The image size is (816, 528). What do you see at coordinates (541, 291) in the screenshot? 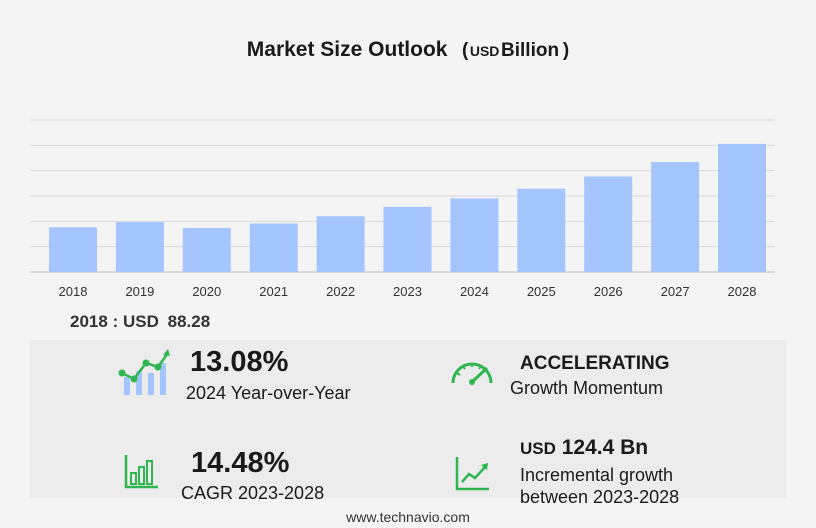
I see `x-tick-label-2025: 2025` at bounding box center [541, 291].